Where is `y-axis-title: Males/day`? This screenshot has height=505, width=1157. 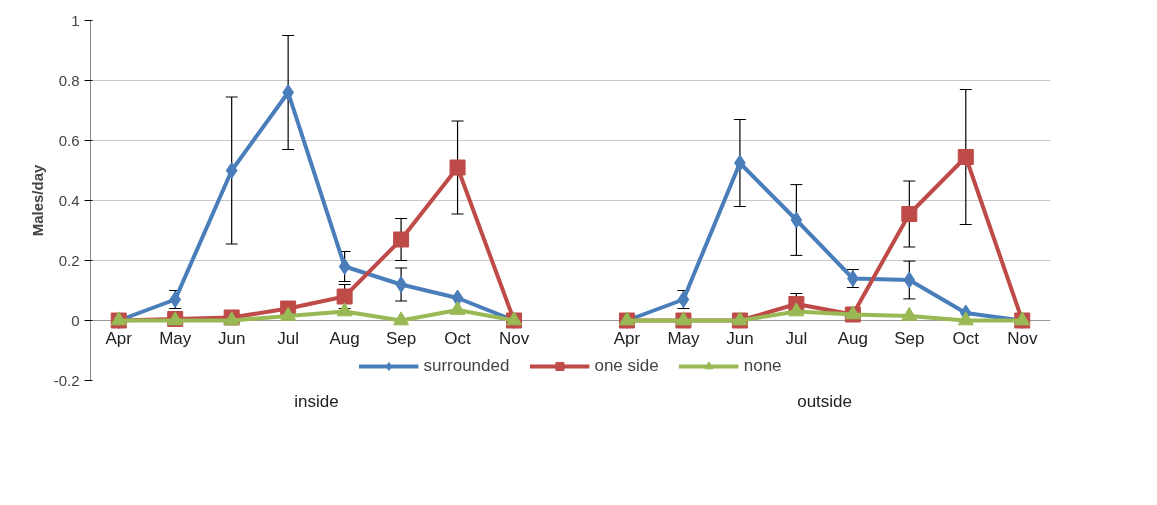
y-axis-title: Males/day is located at coordinates (37, 200).